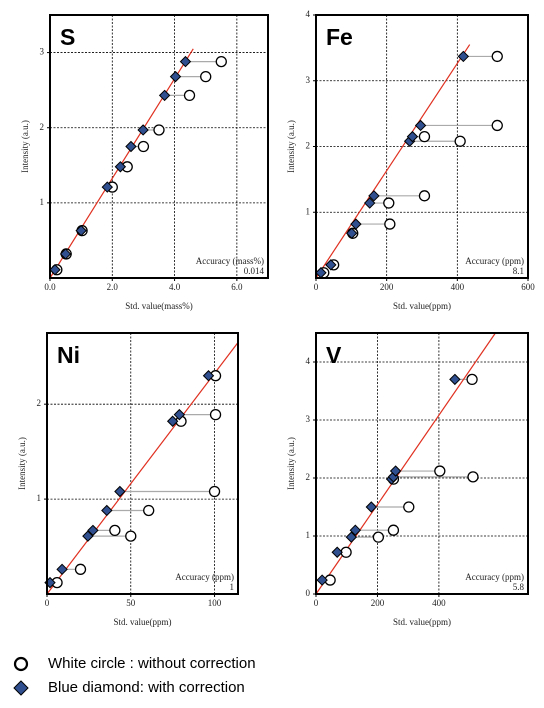  What do you see at coordinates (175, 287) in the screenshot?
I see `x-tick-label: 4.0` at bounding box center [175, 287].